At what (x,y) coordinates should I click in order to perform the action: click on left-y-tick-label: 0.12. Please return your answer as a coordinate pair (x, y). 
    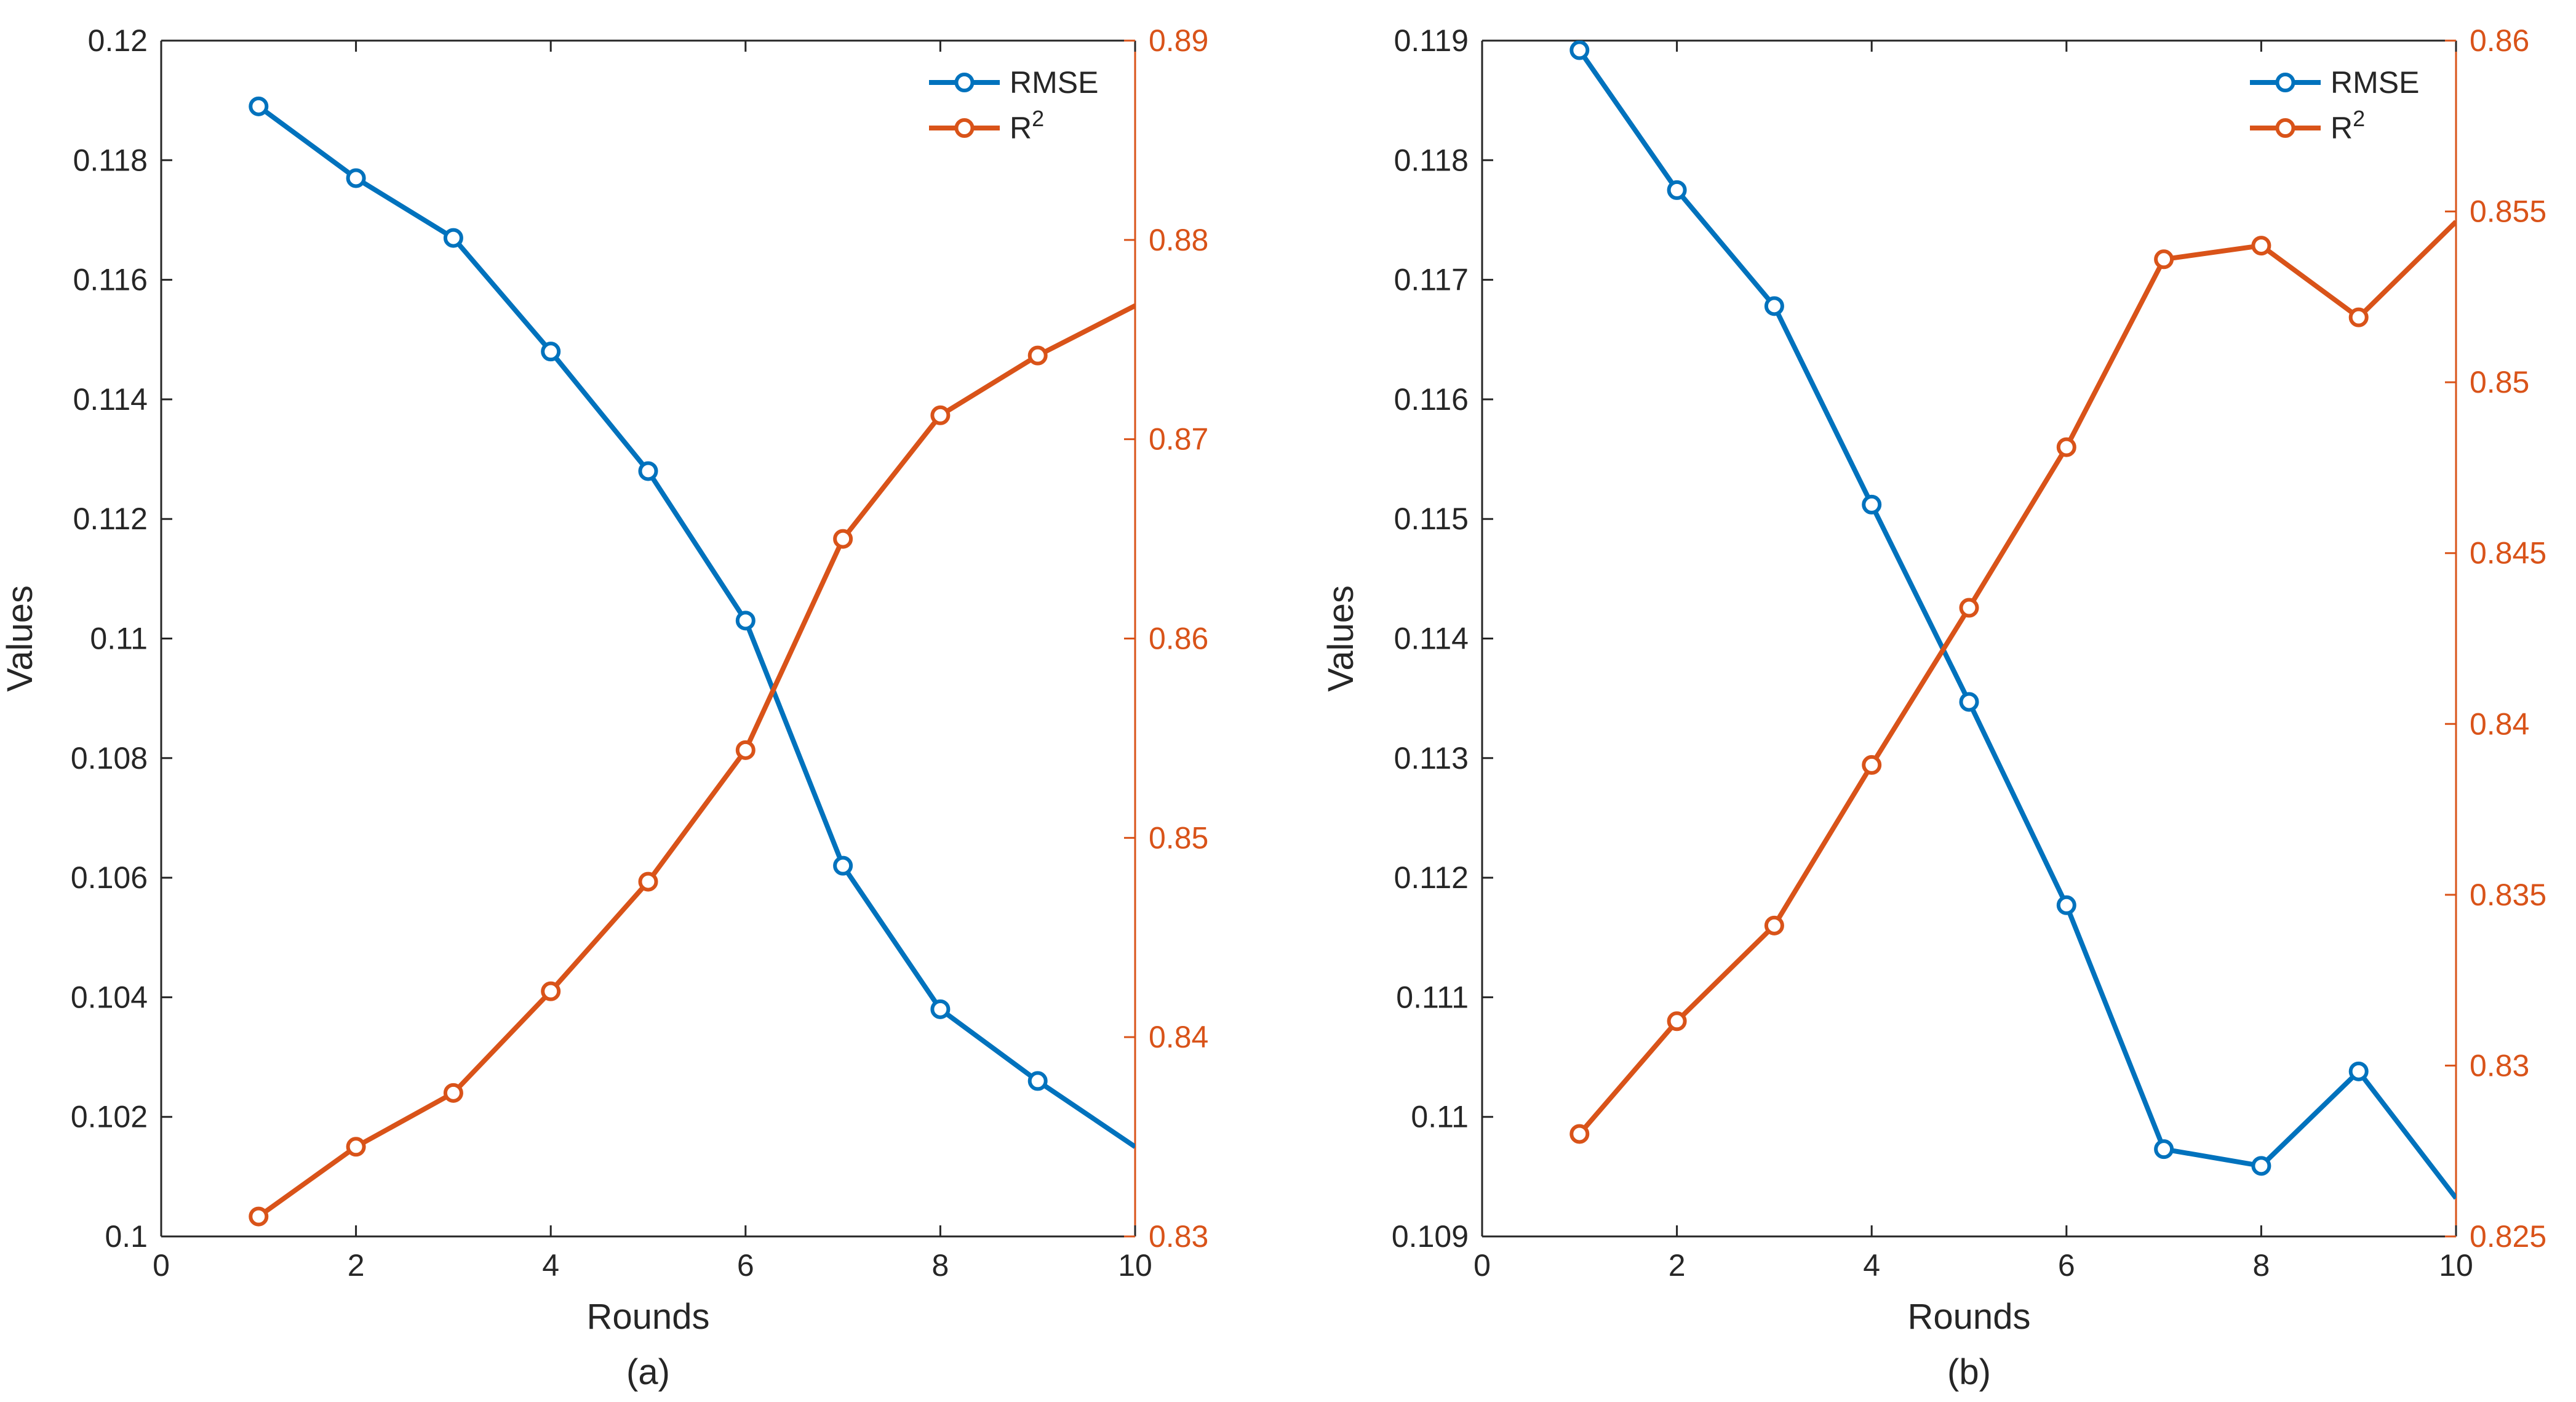
    Looking at the image, I should click on (118, 40).